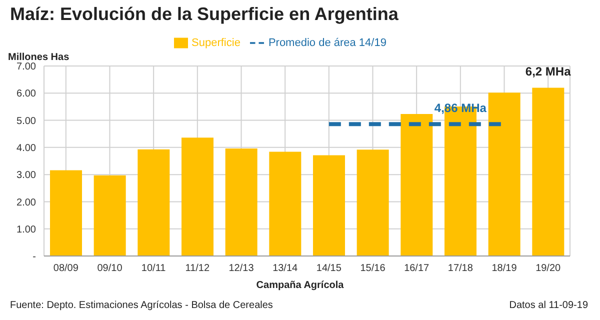 The width and height of the screenshot is (600, 320). Describe the element at coordinates (26, 67) in the screenshot. I see `y-tick-label: 7.00` at that location.